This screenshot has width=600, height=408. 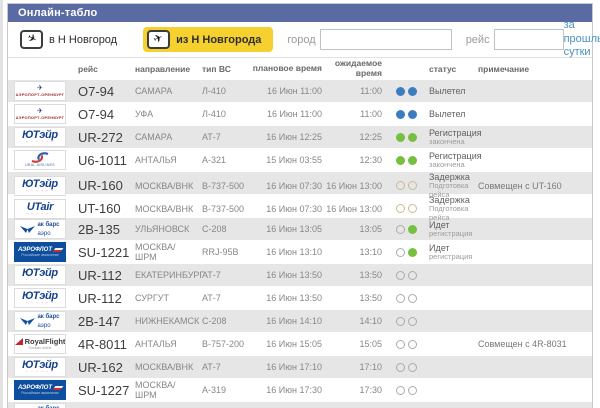 I want to click on planned-time: 16 Июн 17:10, so click(x=294, y=366).